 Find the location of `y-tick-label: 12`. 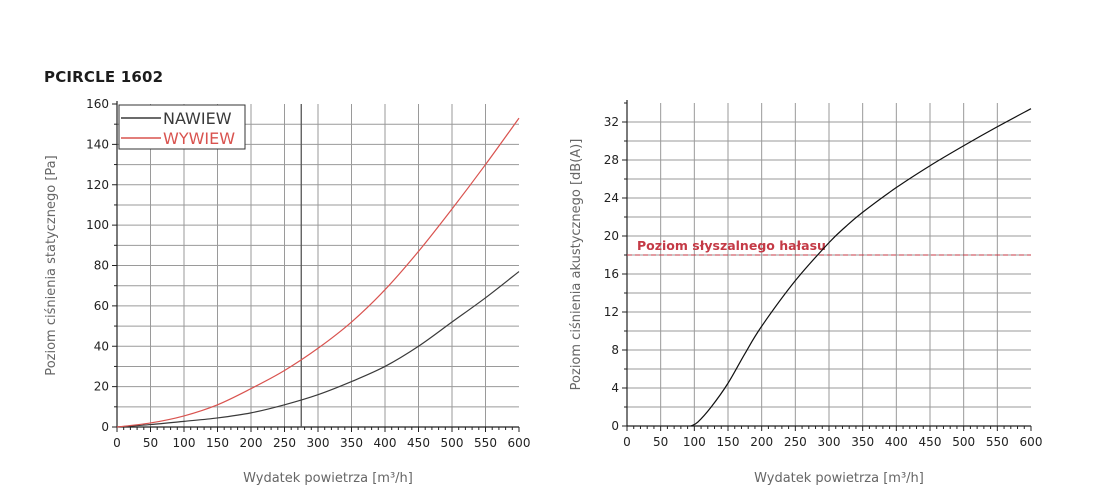

y-tick-label: 12 is located at coordinates (611, 312).